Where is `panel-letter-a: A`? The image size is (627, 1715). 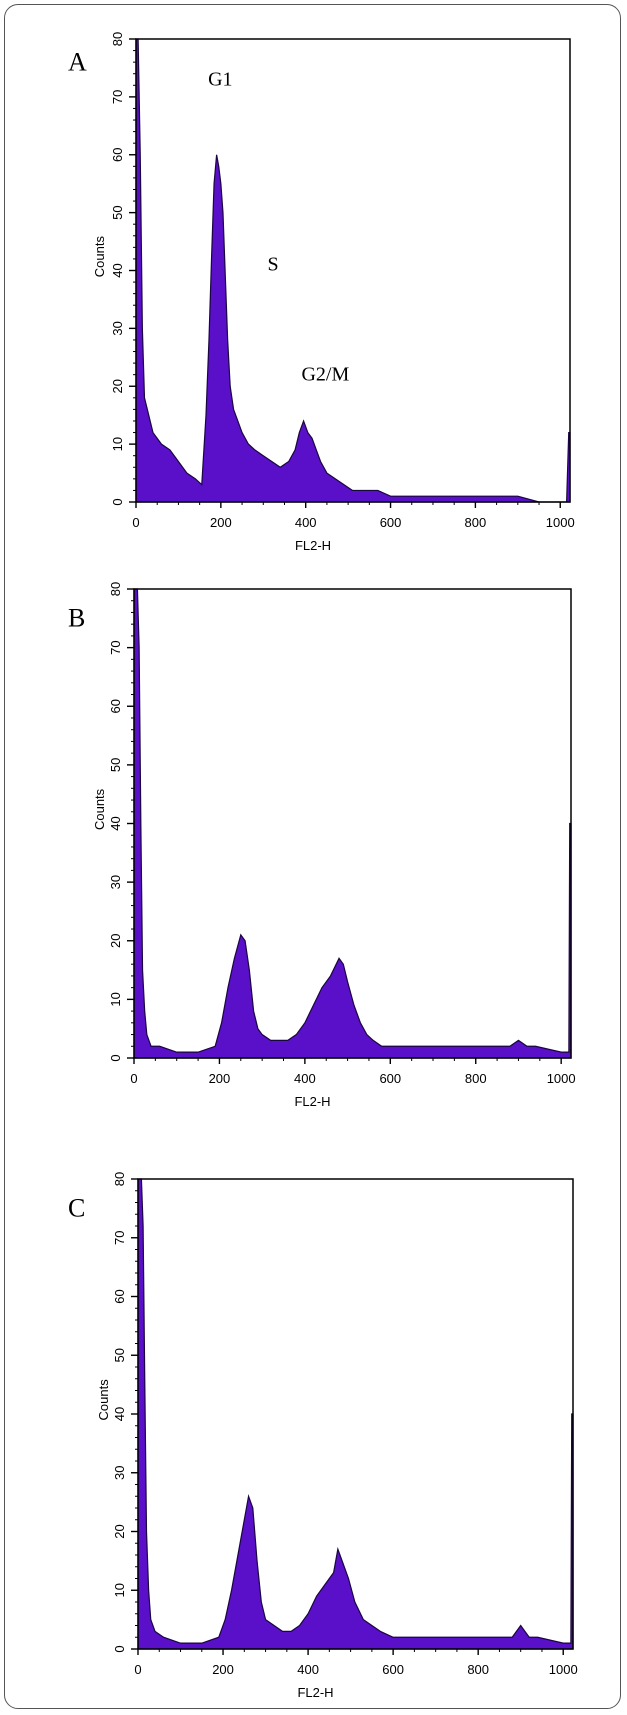
panel-letter-a: A is located at coordinates (77, 61).